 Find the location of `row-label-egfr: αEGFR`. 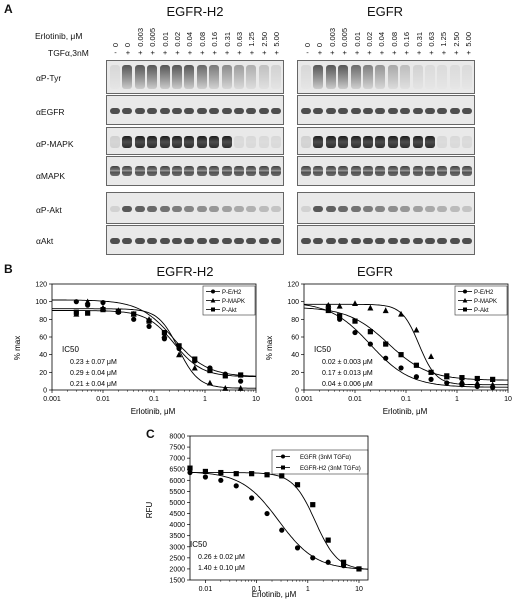

row-label-egfr: αEGFR is located at coordinates (50, 112).